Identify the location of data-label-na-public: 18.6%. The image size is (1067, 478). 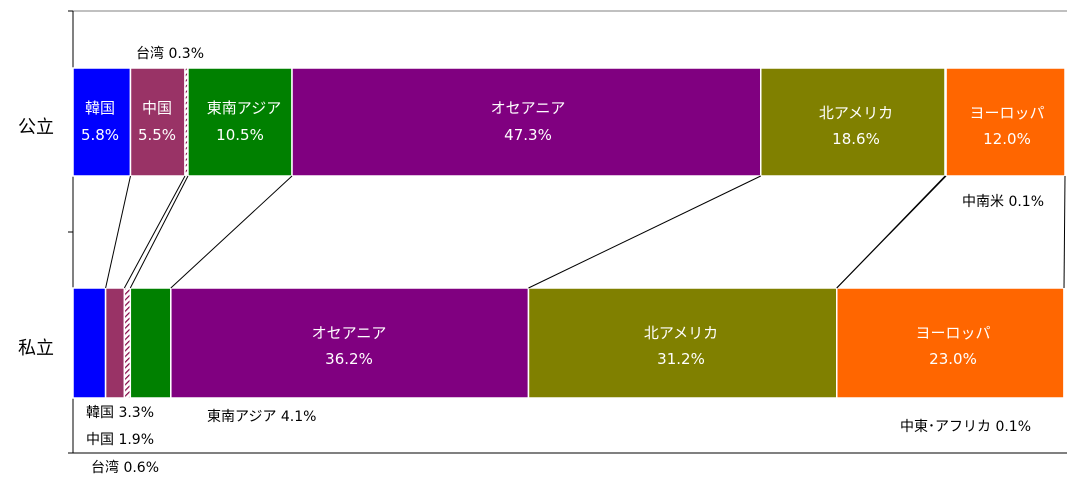
(856, 139).